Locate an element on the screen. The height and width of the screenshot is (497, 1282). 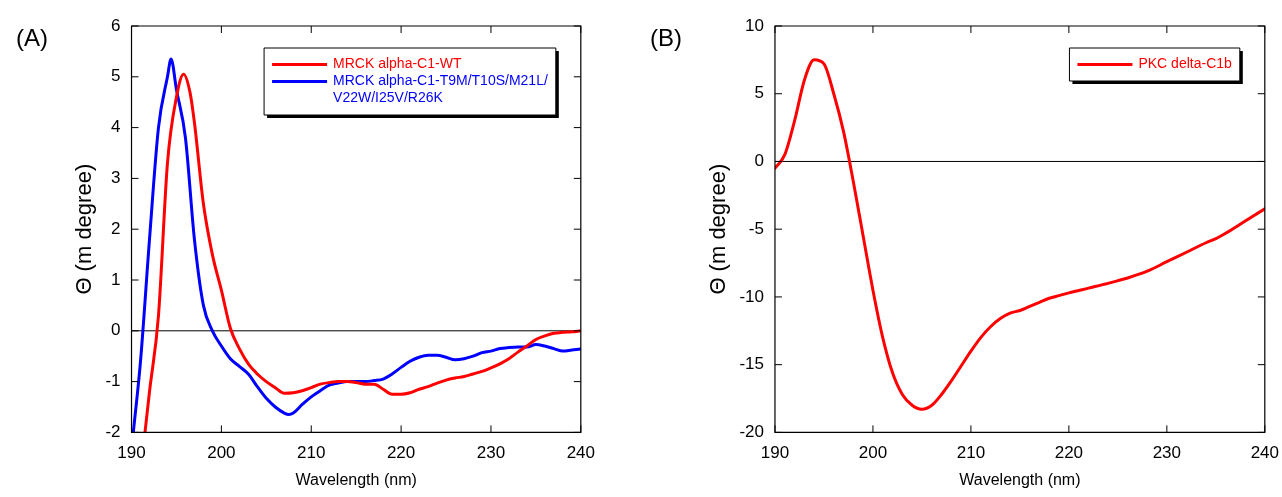
y-tick-label: -10 is located at coordinates (751, 296).